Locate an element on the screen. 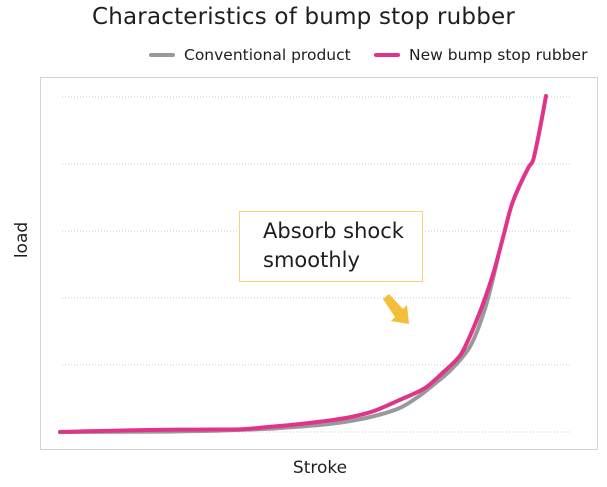  legend-item-conventional: Conventional product is located at coordinates (250, 55).